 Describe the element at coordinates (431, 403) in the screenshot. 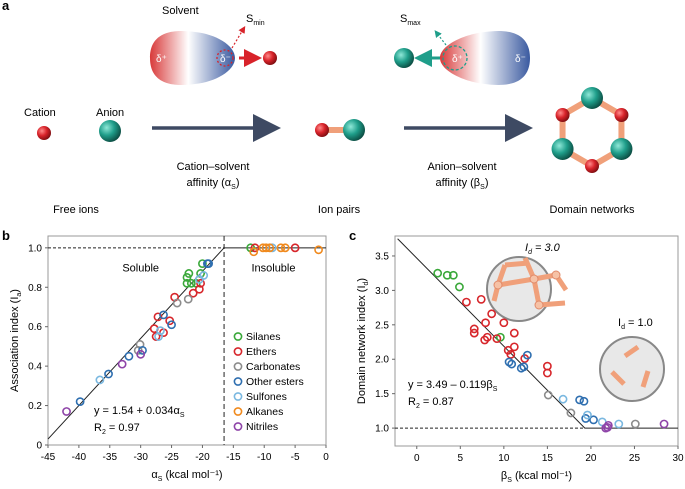

I see `fit-r-squared: R2 = 0.87` at that location.